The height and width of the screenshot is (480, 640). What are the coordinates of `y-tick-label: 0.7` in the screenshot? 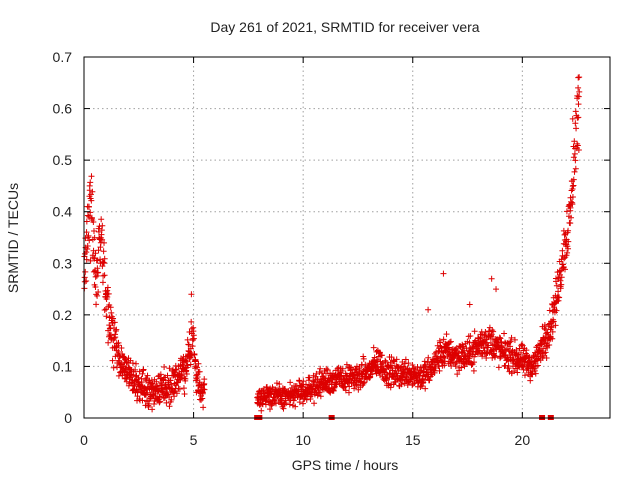 It's located at (63, 57).